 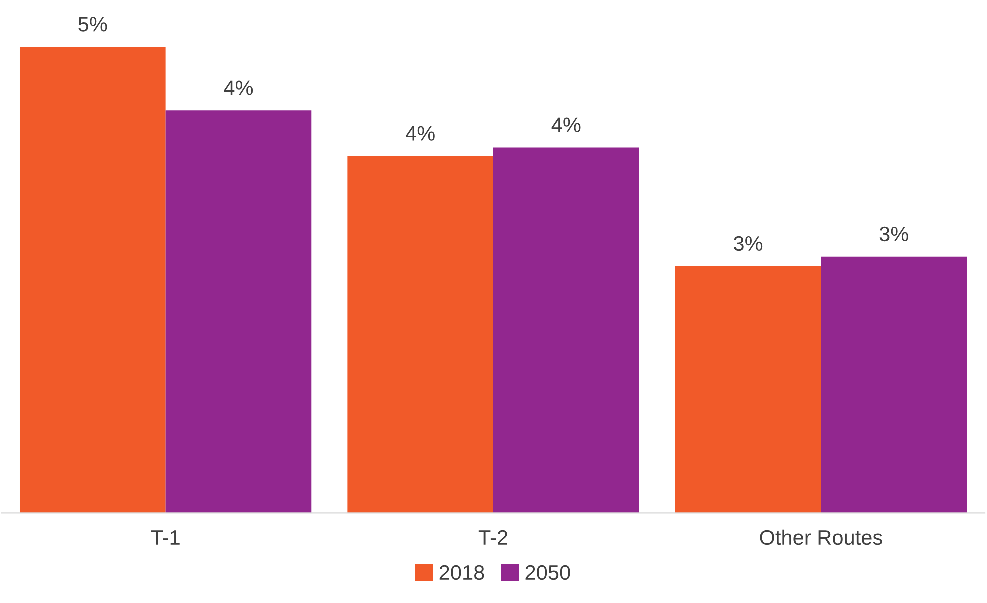 What do you see at coordinates (462, 572) in the screenshot?
I see `legend-label: 2018` at bounding box center [462, 572].